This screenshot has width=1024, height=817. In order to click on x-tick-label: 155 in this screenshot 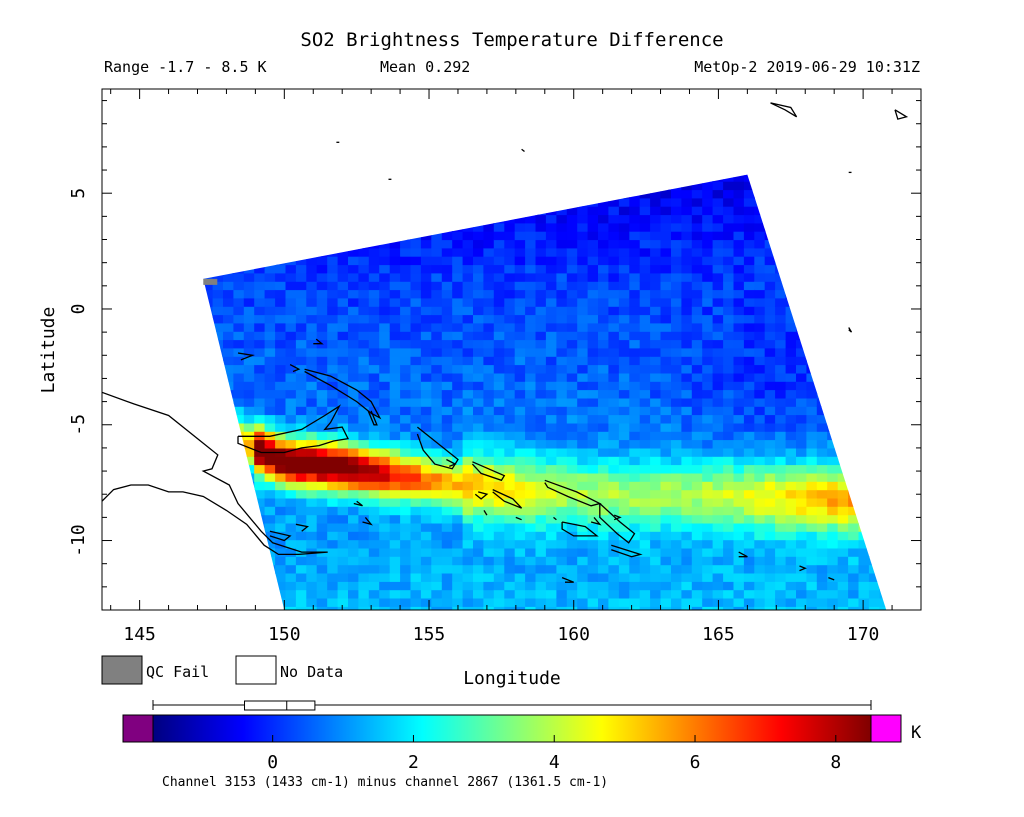, I will do `click(429, 634)`.